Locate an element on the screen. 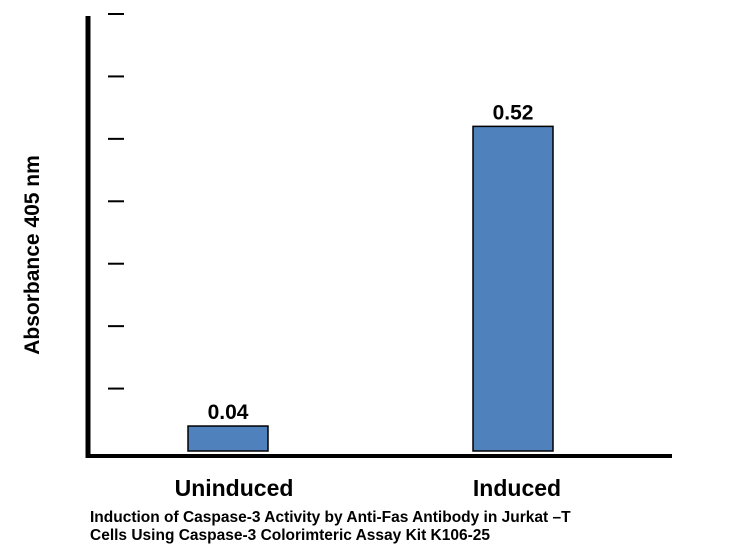  y-axis-label: Absorbance 405 nm is located at coordinates (32, 255).